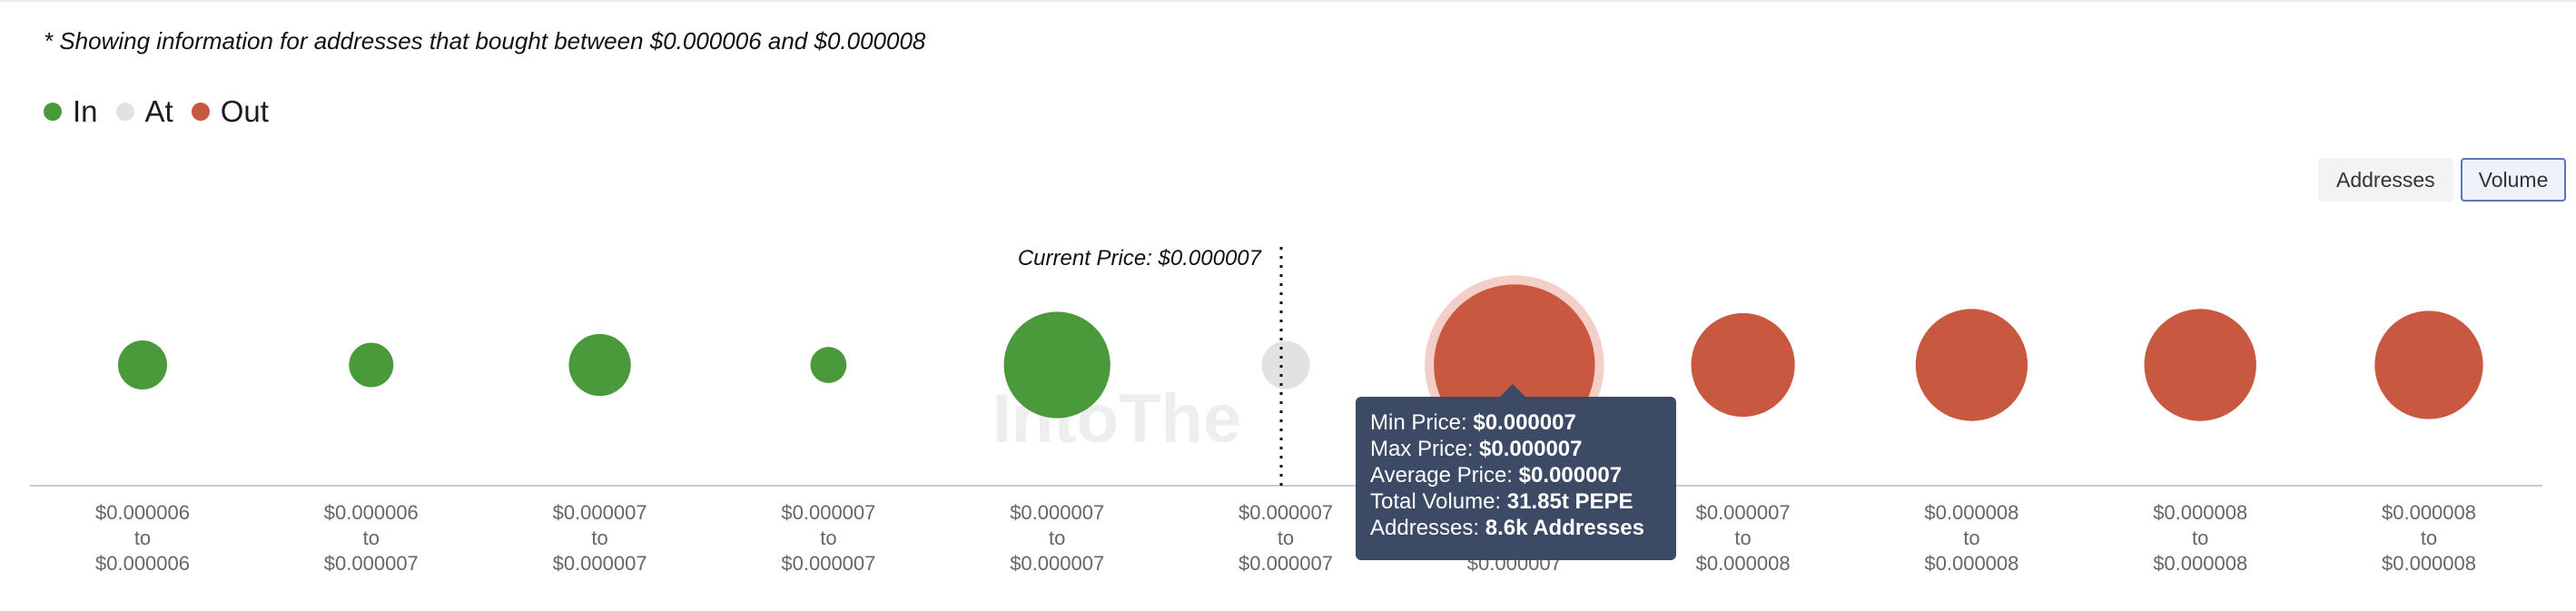 This screenshot has width=2576, height=611. I want to click on x-tick-label-2-line-0: $0.000007, so click(600, 512).